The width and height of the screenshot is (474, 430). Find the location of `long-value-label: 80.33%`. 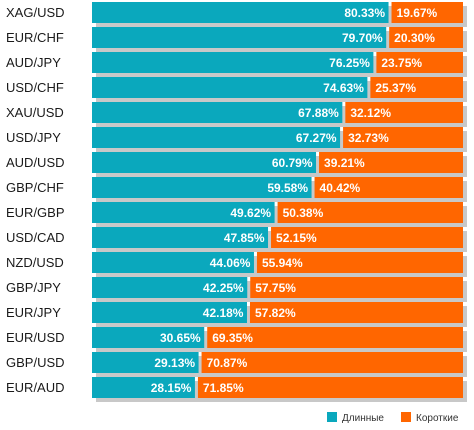

long-value-label: 80.33% is located at coordinates (364, 13).